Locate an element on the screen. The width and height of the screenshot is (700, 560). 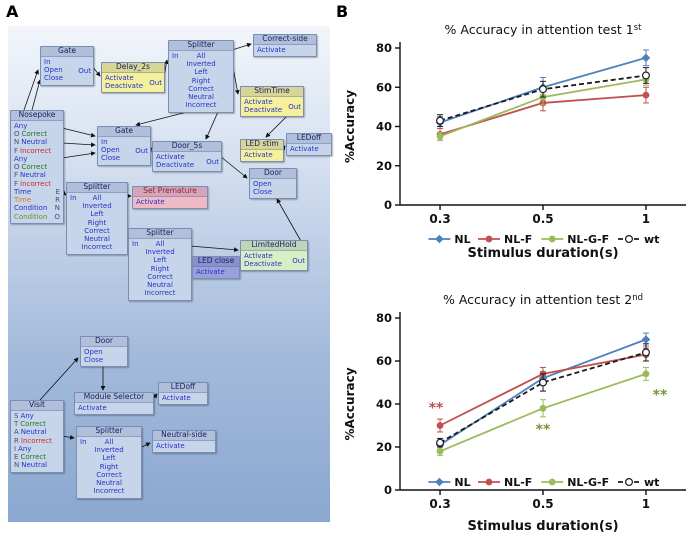
legend-label-wt: wt is located at coordinates (651, 239).